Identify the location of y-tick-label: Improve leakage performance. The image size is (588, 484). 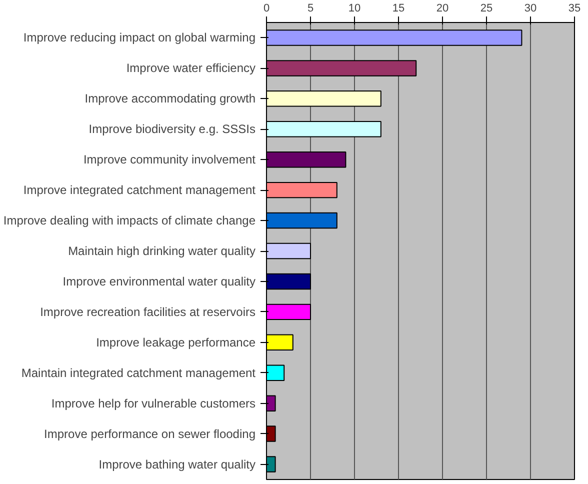
(176, 342).